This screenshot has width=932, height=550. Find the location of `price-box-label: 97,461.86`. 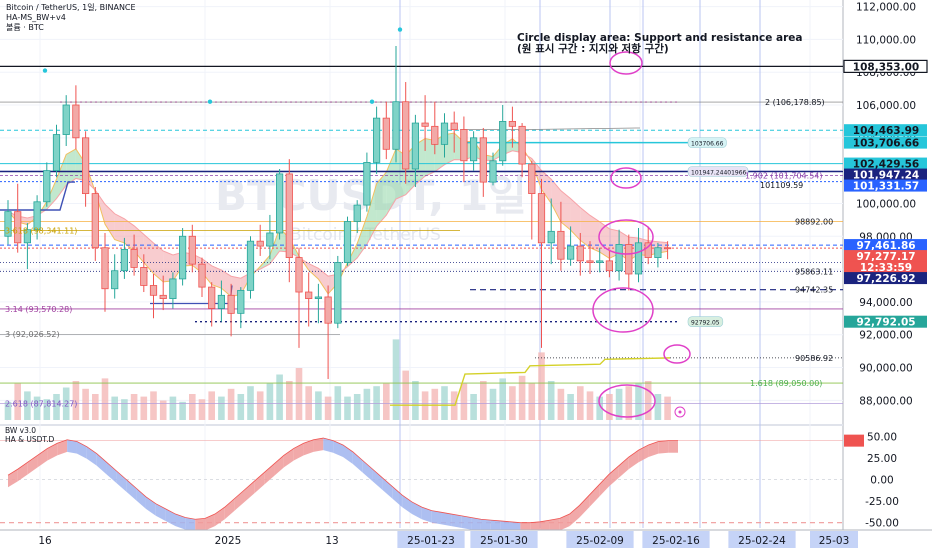

price-box-label: 97,461.86 is located at coordinates (885, 246).